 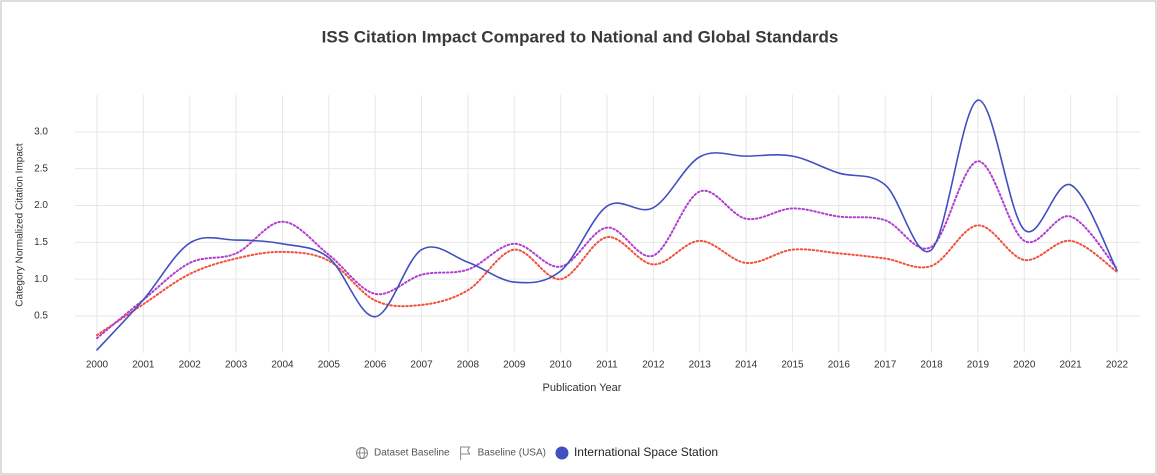 I want to click on y-tick-label: 2.0, so click(x=41, y=205).